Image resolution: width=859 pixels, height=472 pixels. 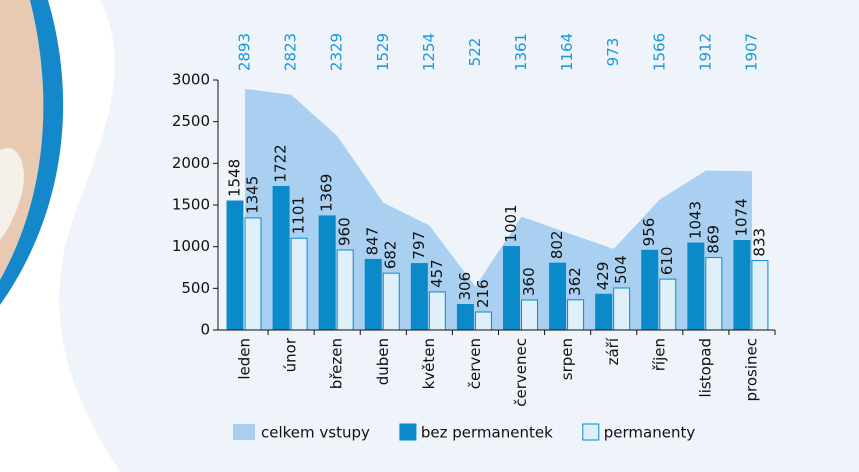 What do you see at coordinates (741, 217) in the screenshot?
I see `value-label: 1074` at bounding box center [741, 217].